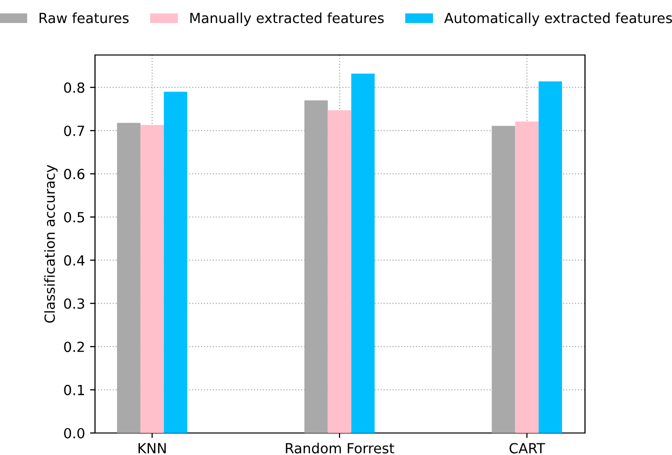 The height and width of the screenshot is (455, 672). I want to click on y-tick-label: 0.5, so click(74, 217).